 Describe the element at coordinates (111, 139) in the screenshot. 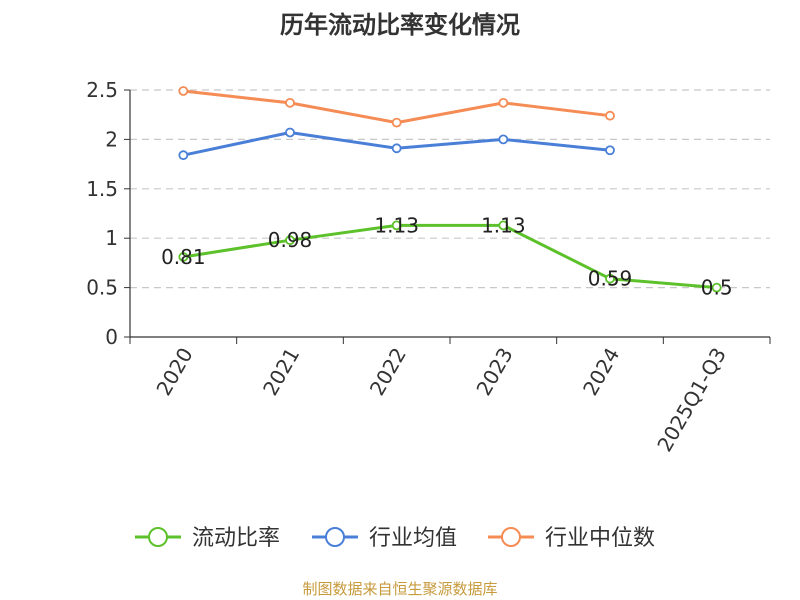

I see `y-tick-label: 2` at that location.